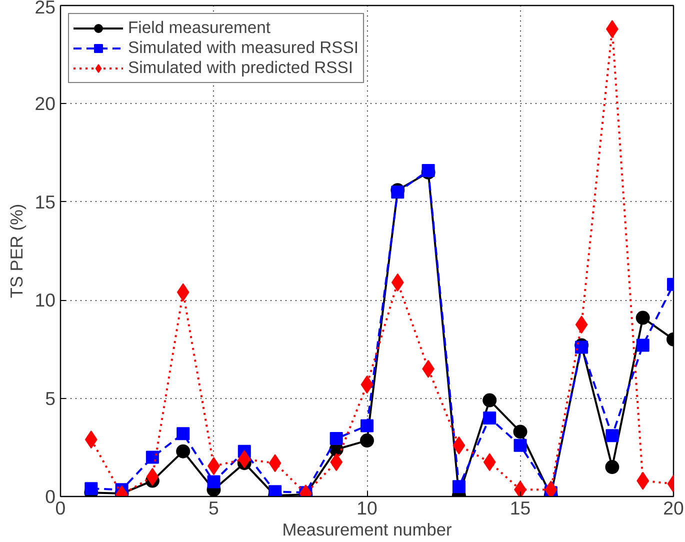  I want to click on y-tick-label: 10, so click(45, 300).